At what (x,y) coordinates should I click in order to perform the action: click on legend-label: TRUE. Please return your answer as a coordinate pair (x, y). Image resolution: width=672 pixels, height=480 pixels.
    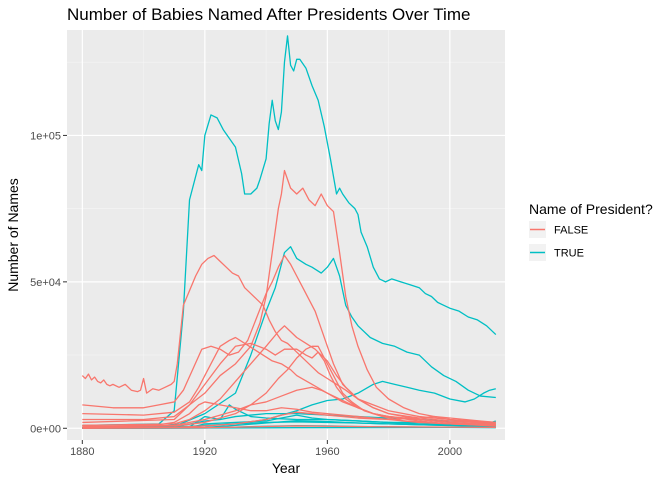
    Looking at the image, I should click on (569, 254).